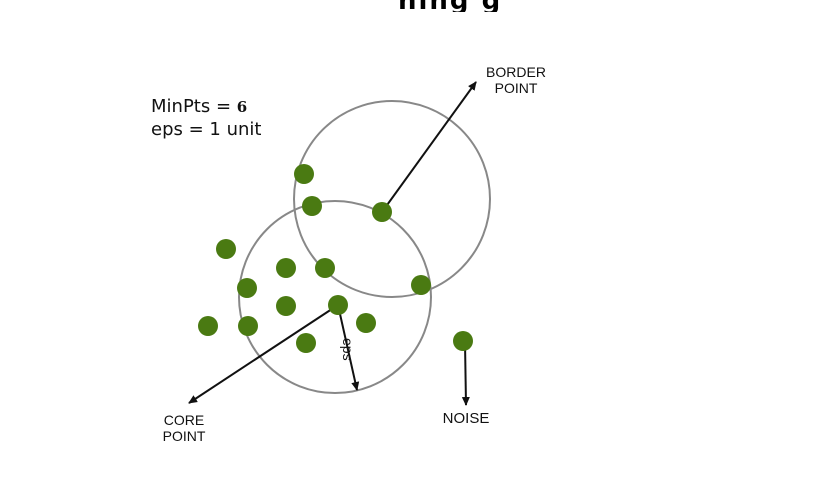  I want to click on noise-point, so click(463, 341).